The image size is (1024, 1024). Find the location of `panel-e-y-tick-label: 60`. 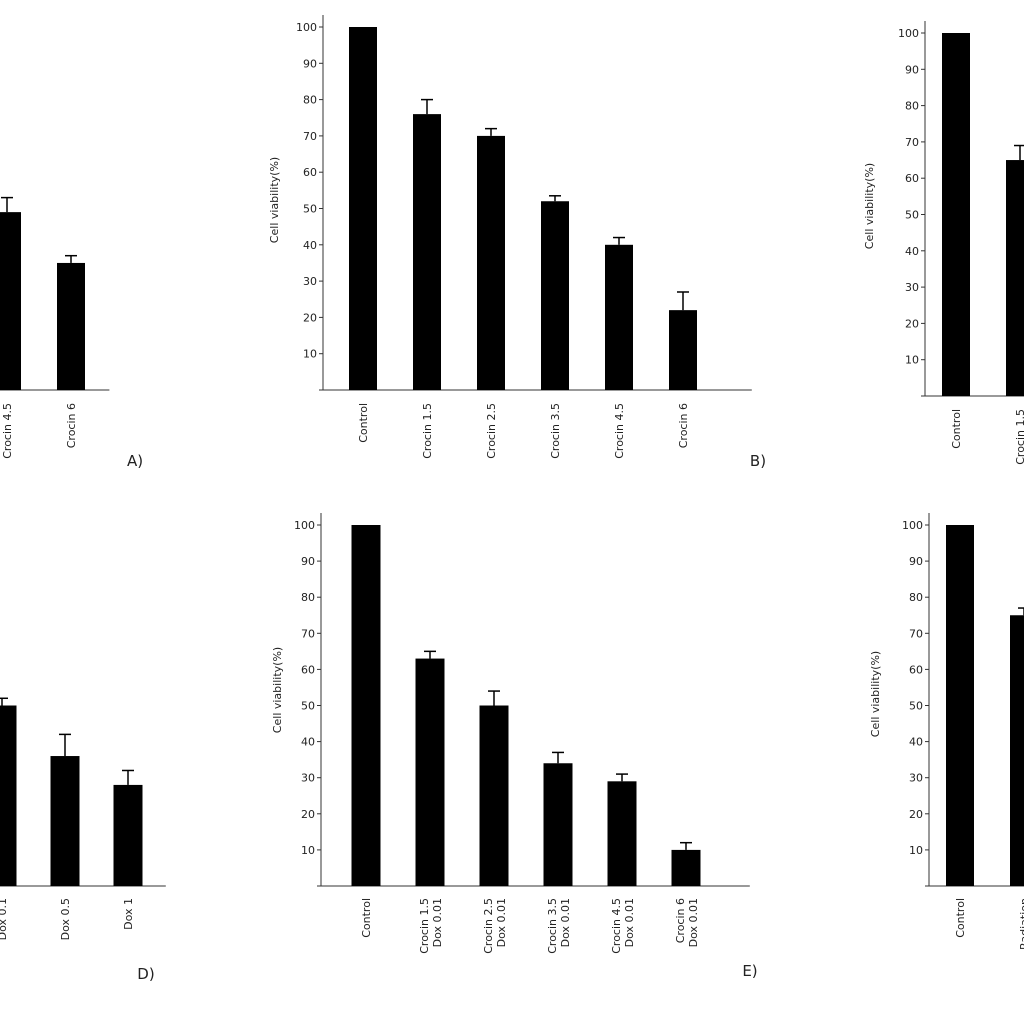

panel-e-y-tick-label: 60 is located at coordinates (308, 669).